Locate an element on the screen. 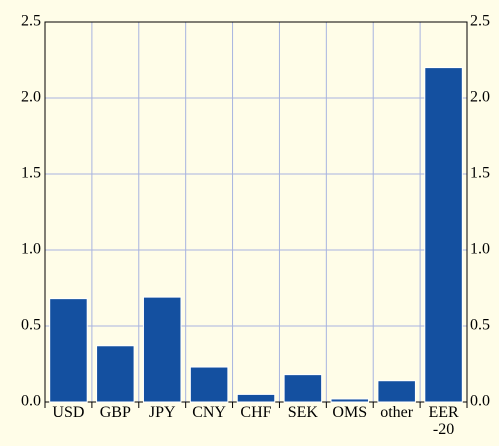  x-tick-label: CNY is located at coordinates (209, 412).